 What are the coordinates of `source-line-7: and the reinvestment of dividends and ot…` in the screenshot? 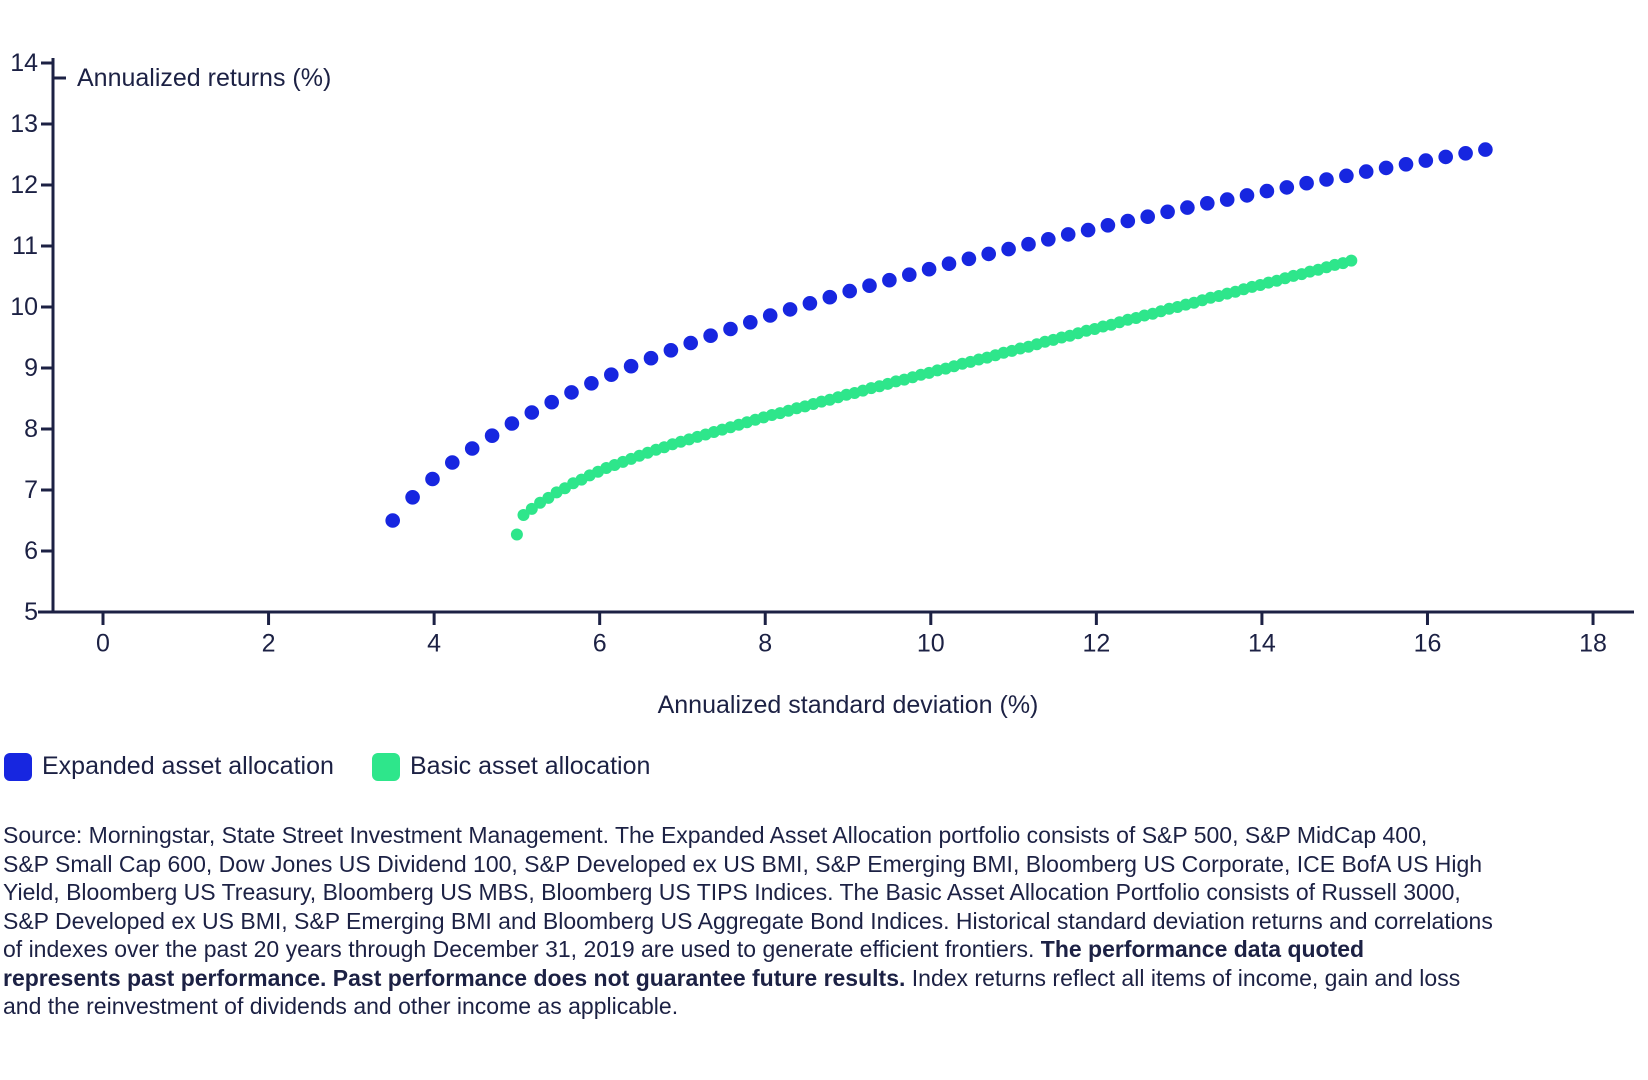 It's located at (341, 1006).